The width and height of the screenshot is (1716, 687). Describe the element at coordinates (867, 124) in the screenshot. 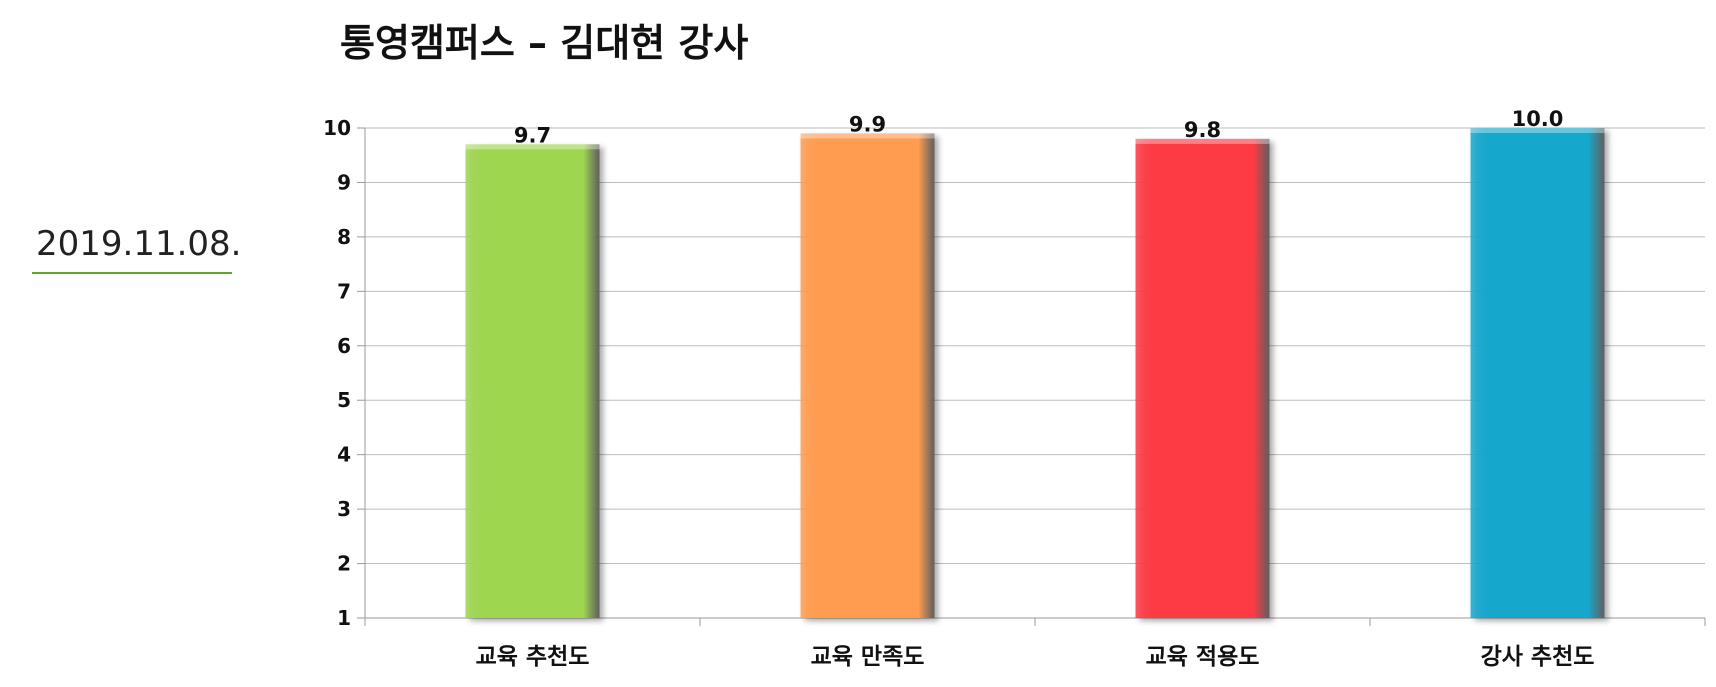

I see `data-label: 9.9` at that location.